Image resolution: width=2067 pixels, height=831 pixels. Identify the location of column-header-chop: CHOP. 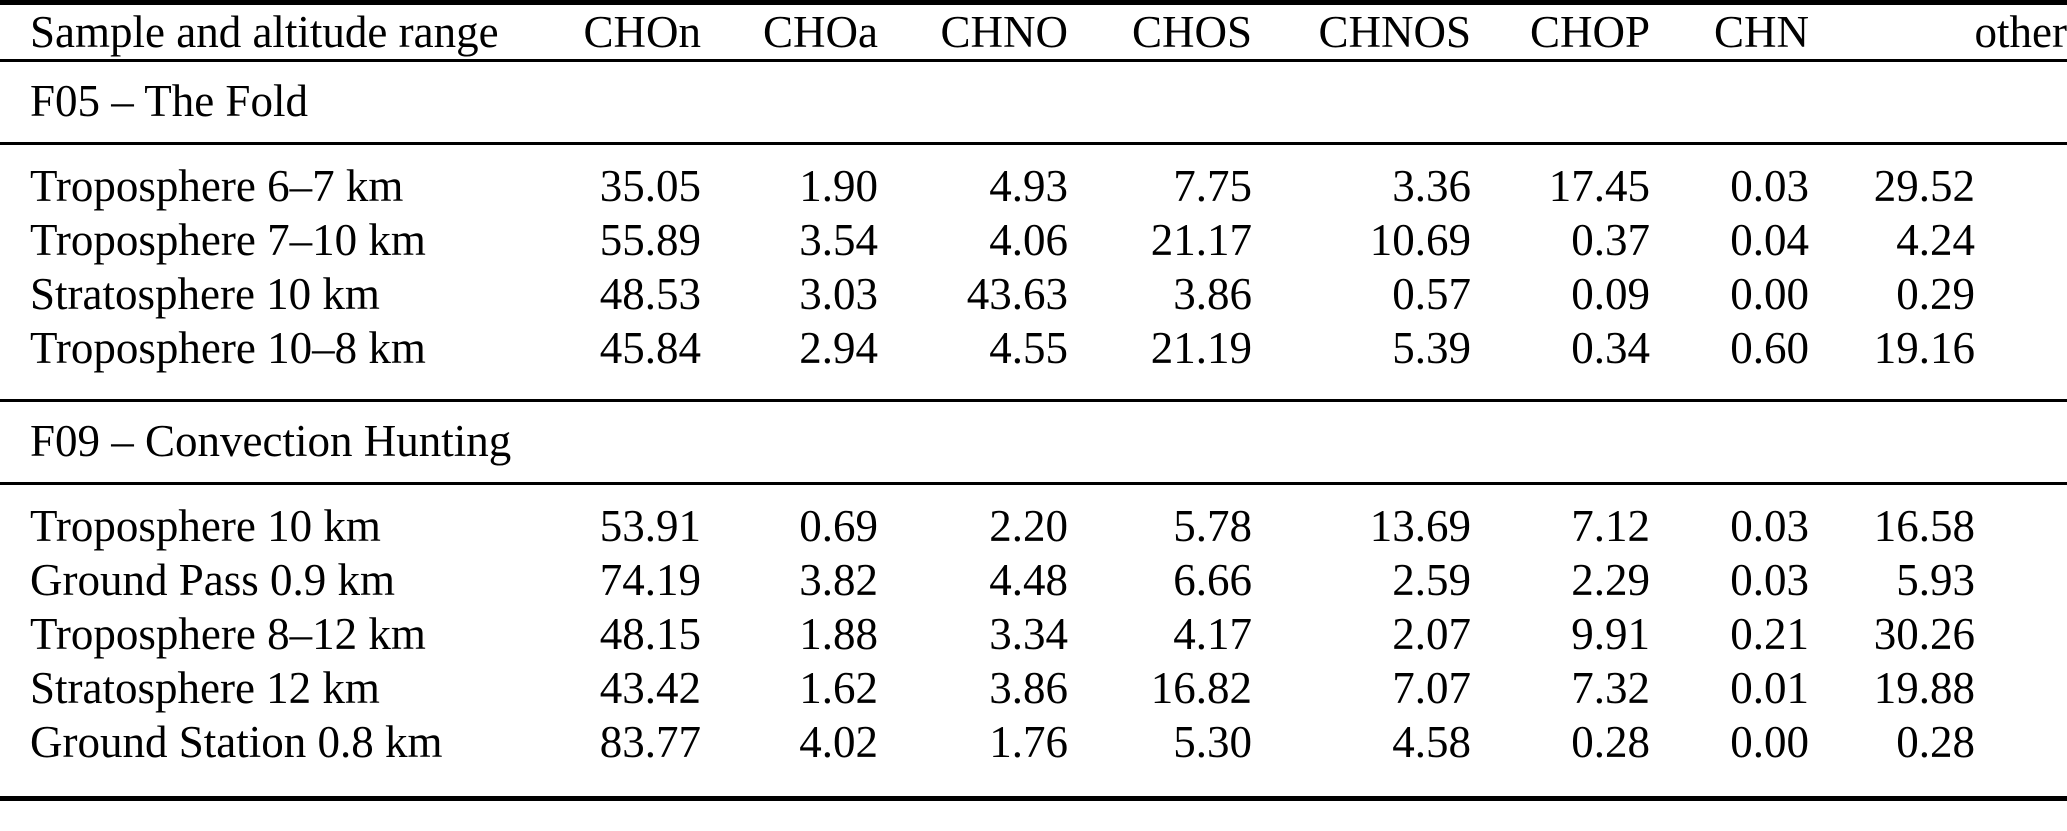
(1589, 32).